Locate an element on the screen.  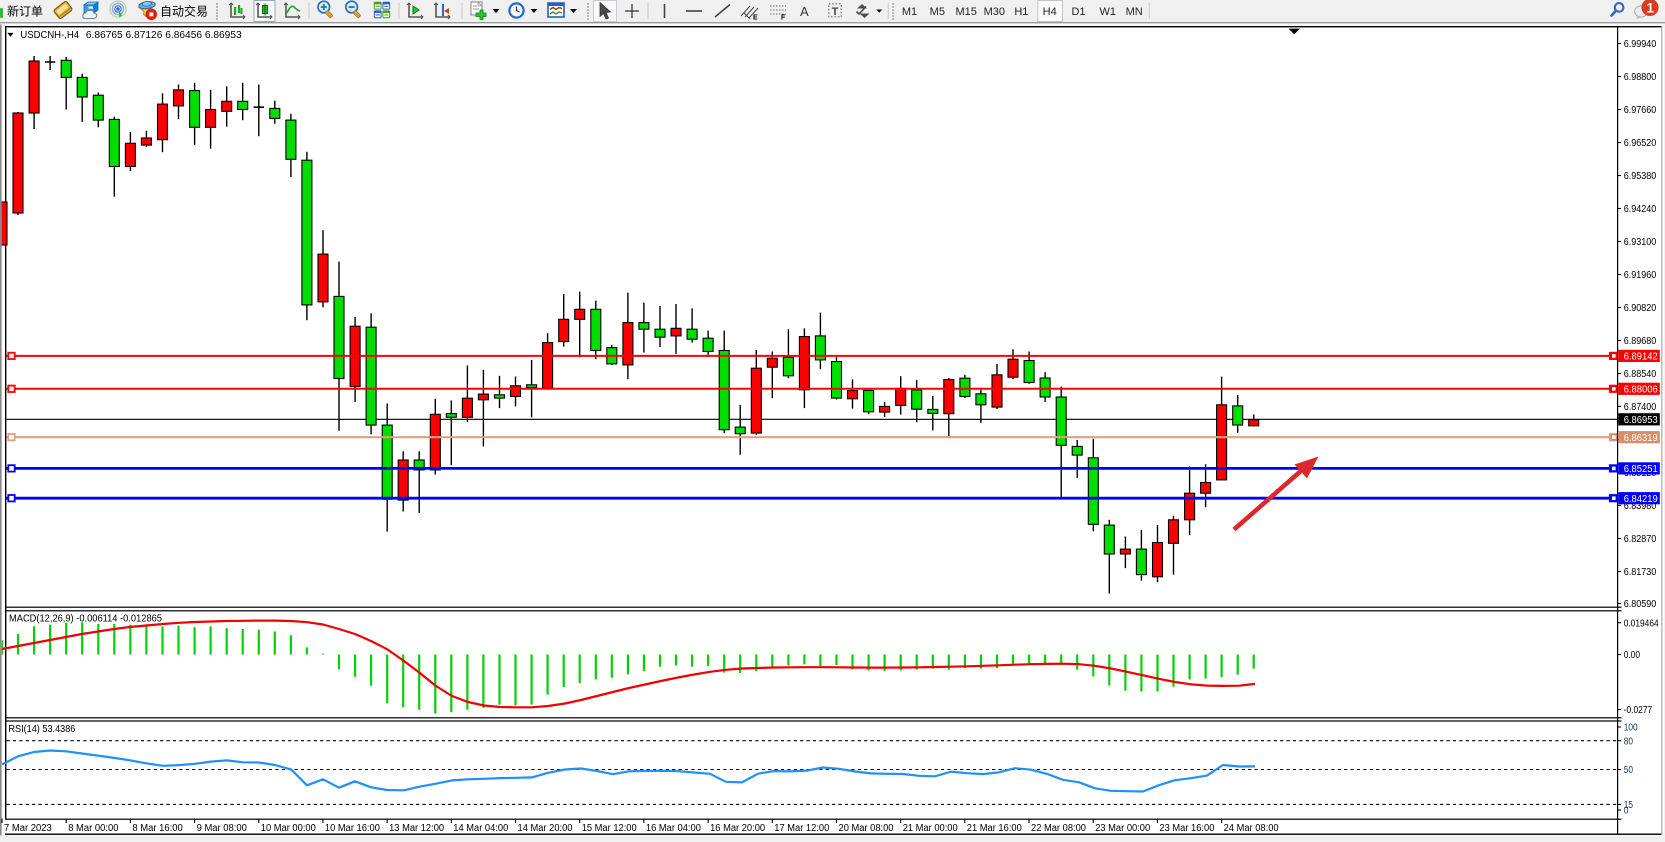
svg-text: 6.91960 is located at coordinates (1640, 275).